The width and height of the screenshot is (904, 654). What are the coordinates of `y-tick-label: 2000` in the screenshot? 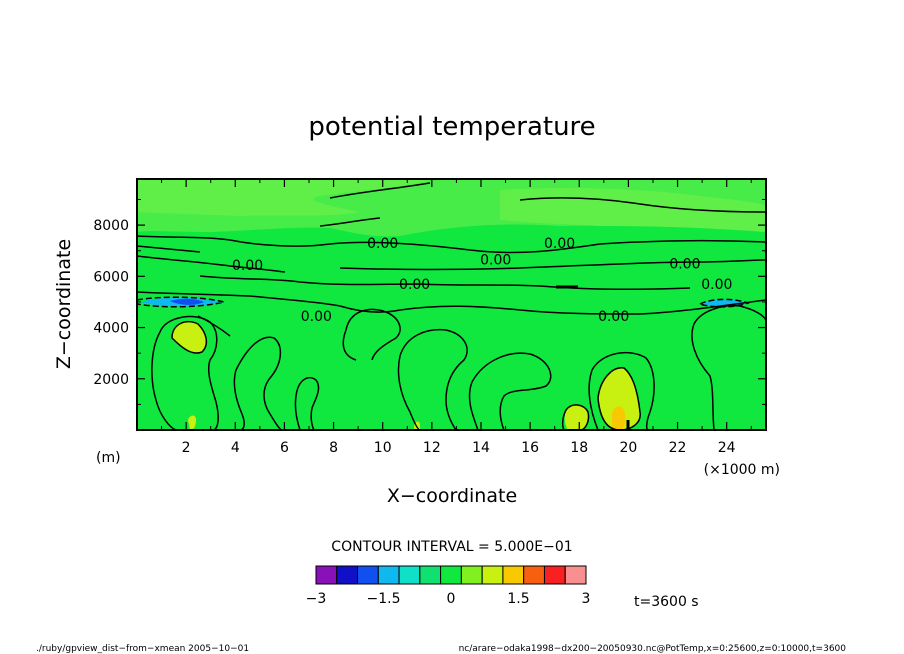 It's located at (111, 380).